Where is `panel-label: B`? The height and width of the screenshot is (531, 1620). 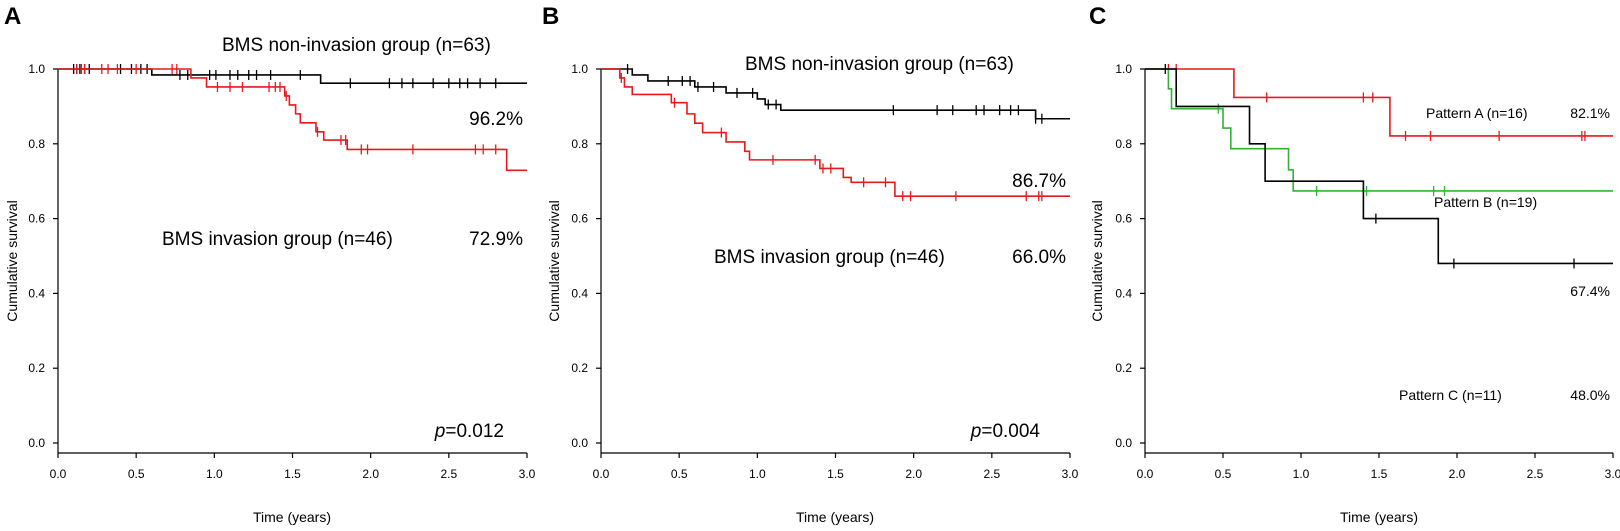
panel-label: B is located at coordinates (550, 16).